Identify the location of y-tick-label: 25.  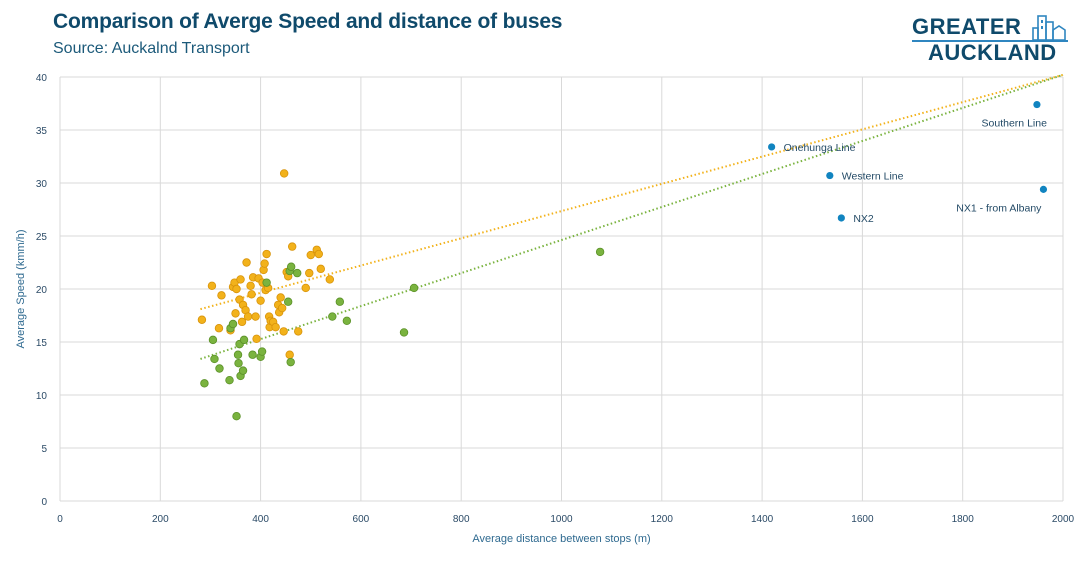
(42, 237).